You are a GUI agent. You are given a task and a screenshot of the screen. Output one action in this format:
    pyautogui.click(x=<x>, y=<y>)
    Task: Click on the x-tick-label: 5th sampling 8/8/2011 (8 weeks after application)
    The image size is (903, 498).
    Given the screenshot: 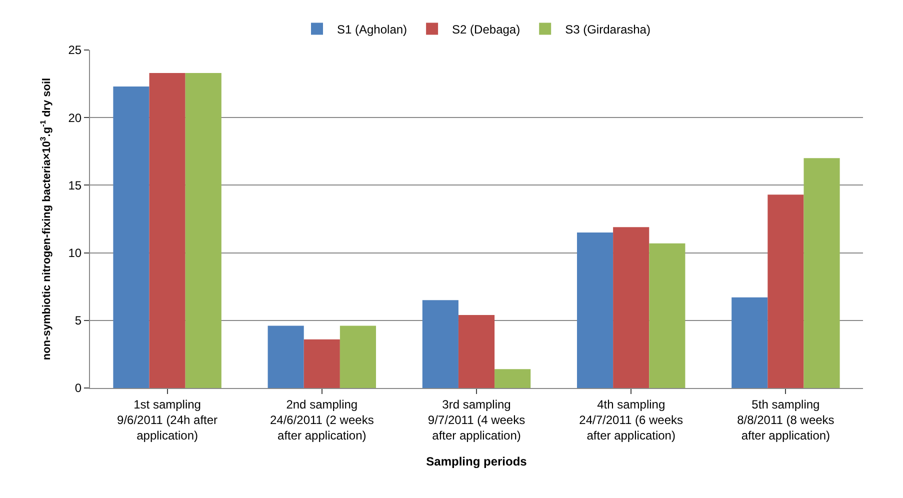 What is the action you would take?
    pyautogui.click(x=785, y=420)
    